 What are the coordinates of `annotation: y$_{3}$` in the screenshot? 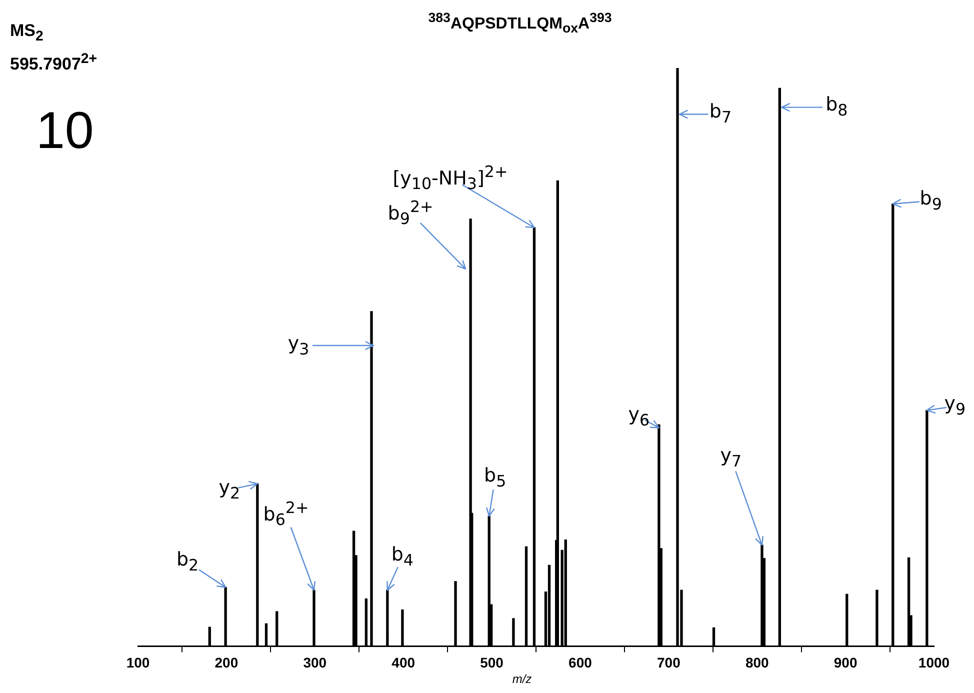 It's located at (299, 345).